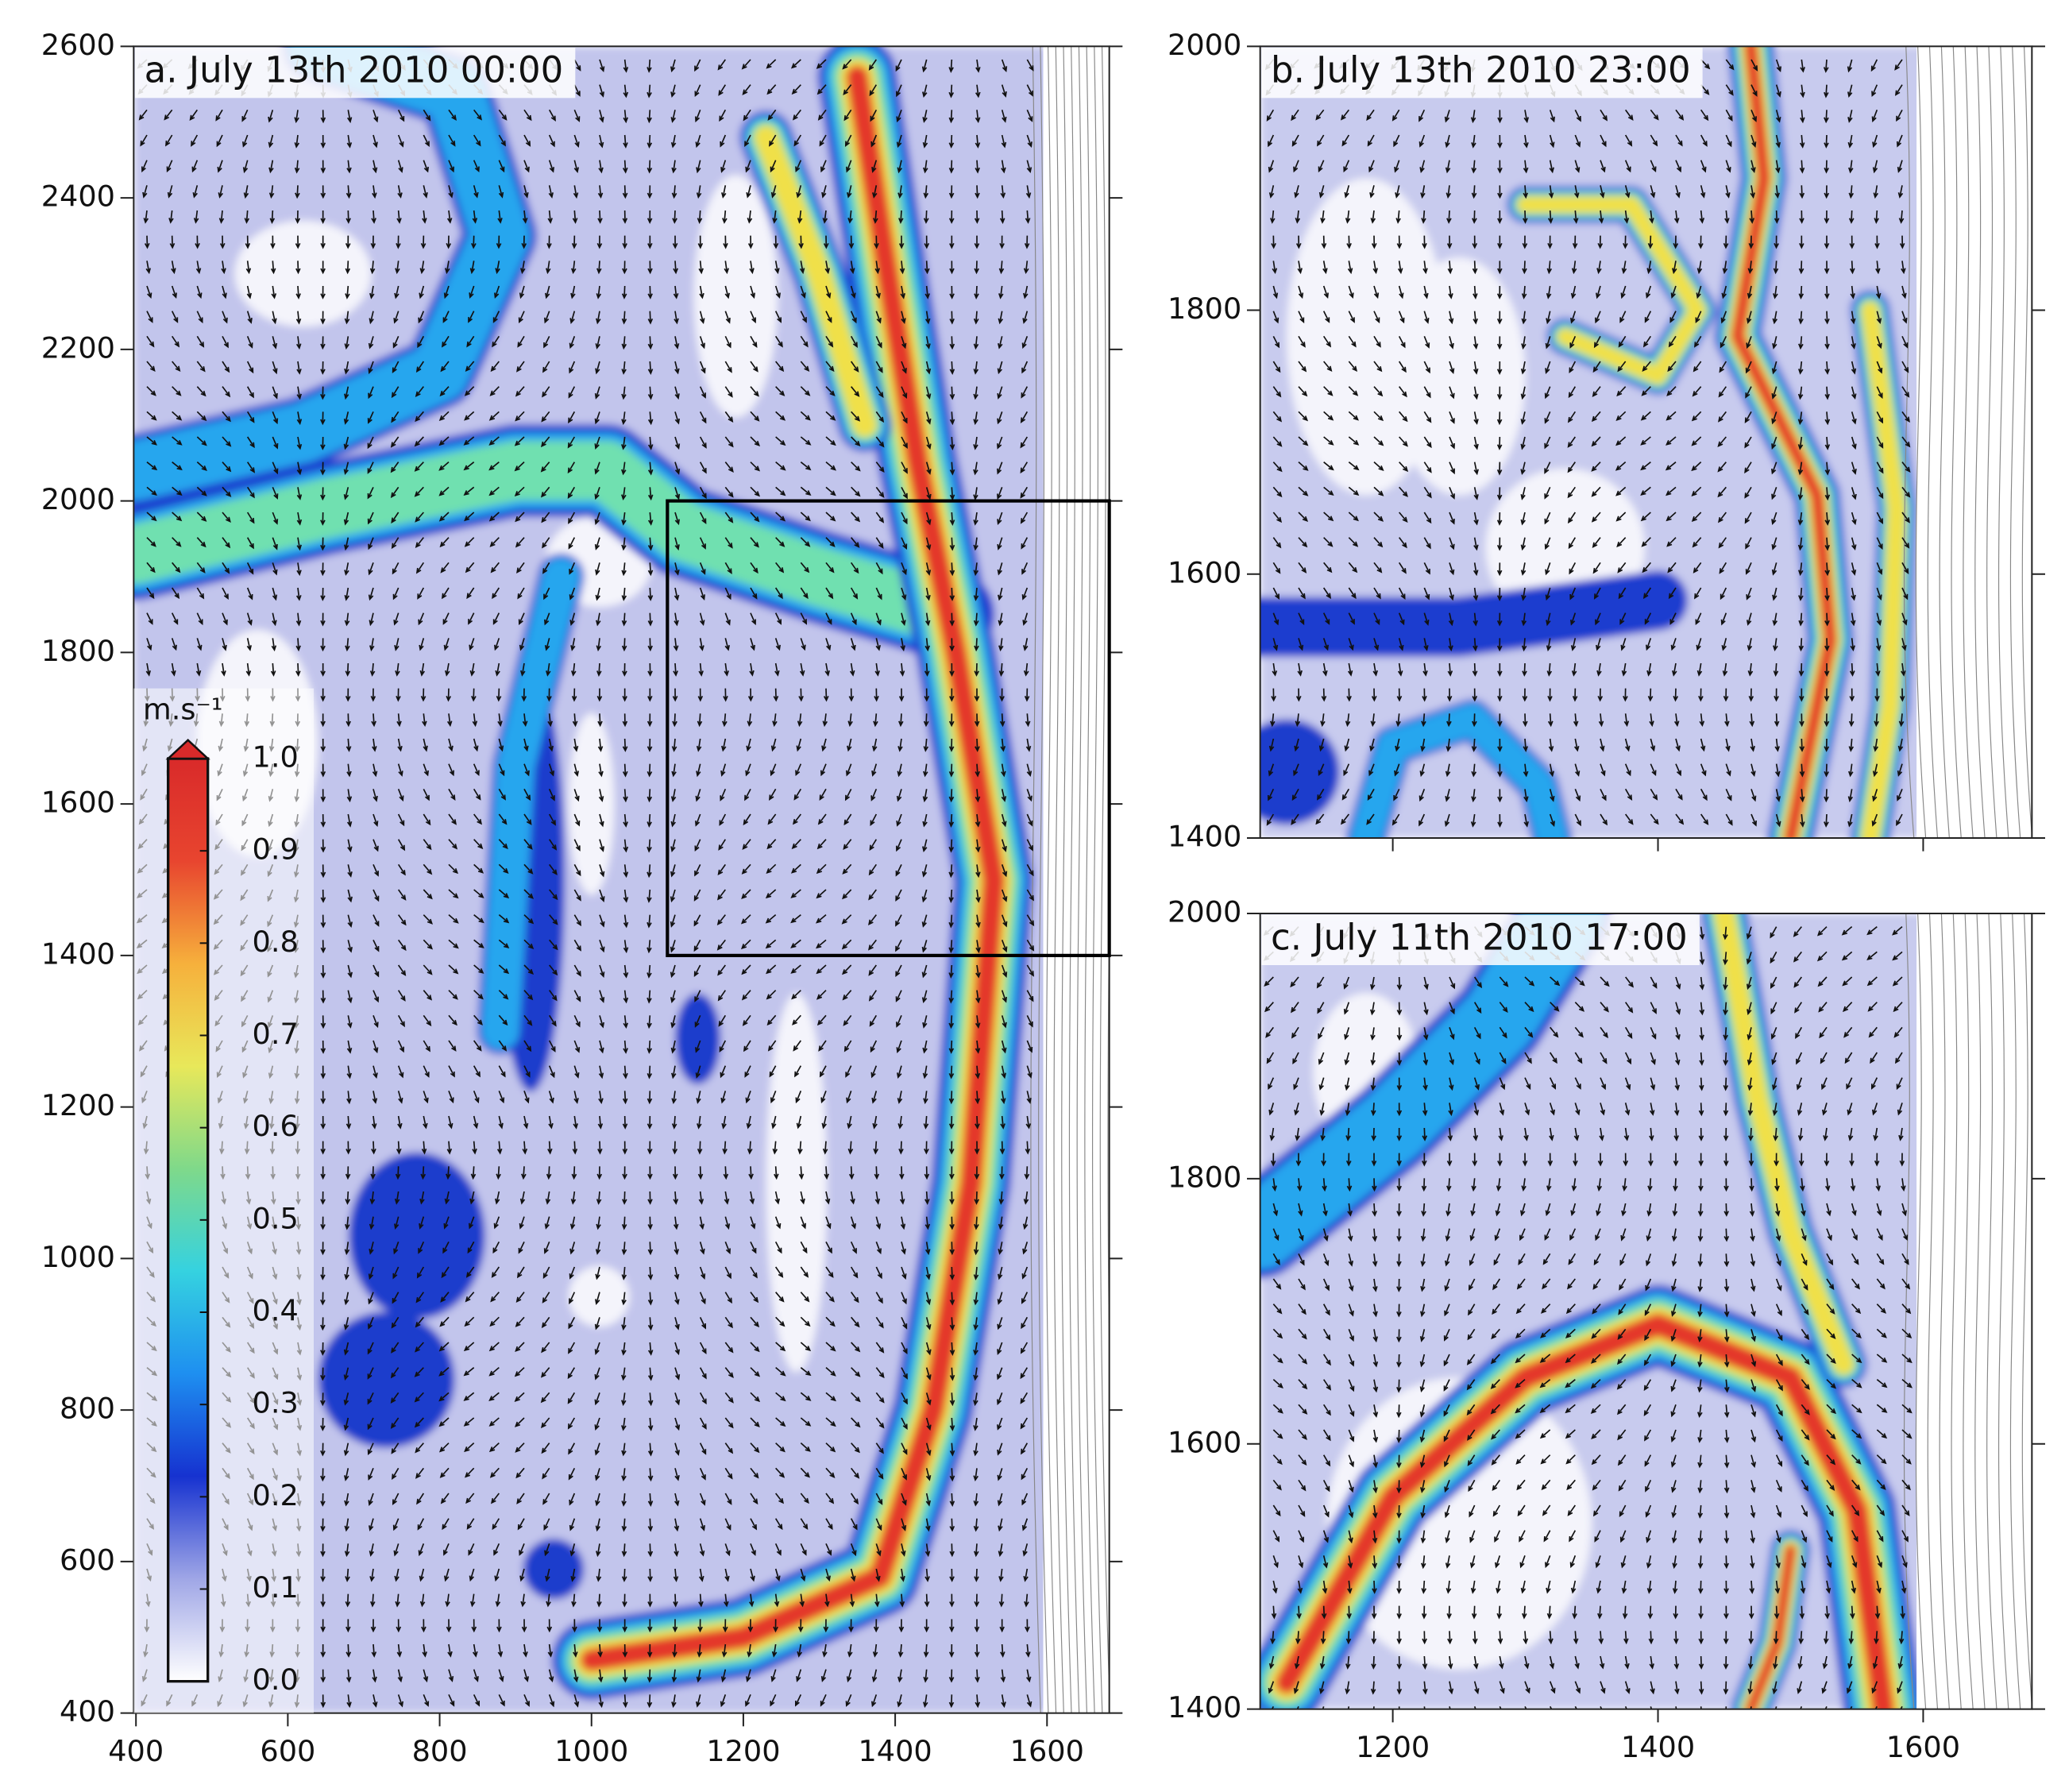 The height and width of the screenshot is (1792, 2065). Describe the element at coordinates (136, 1751) in the screenshot. I see `x-tick-label: 400` at that location.